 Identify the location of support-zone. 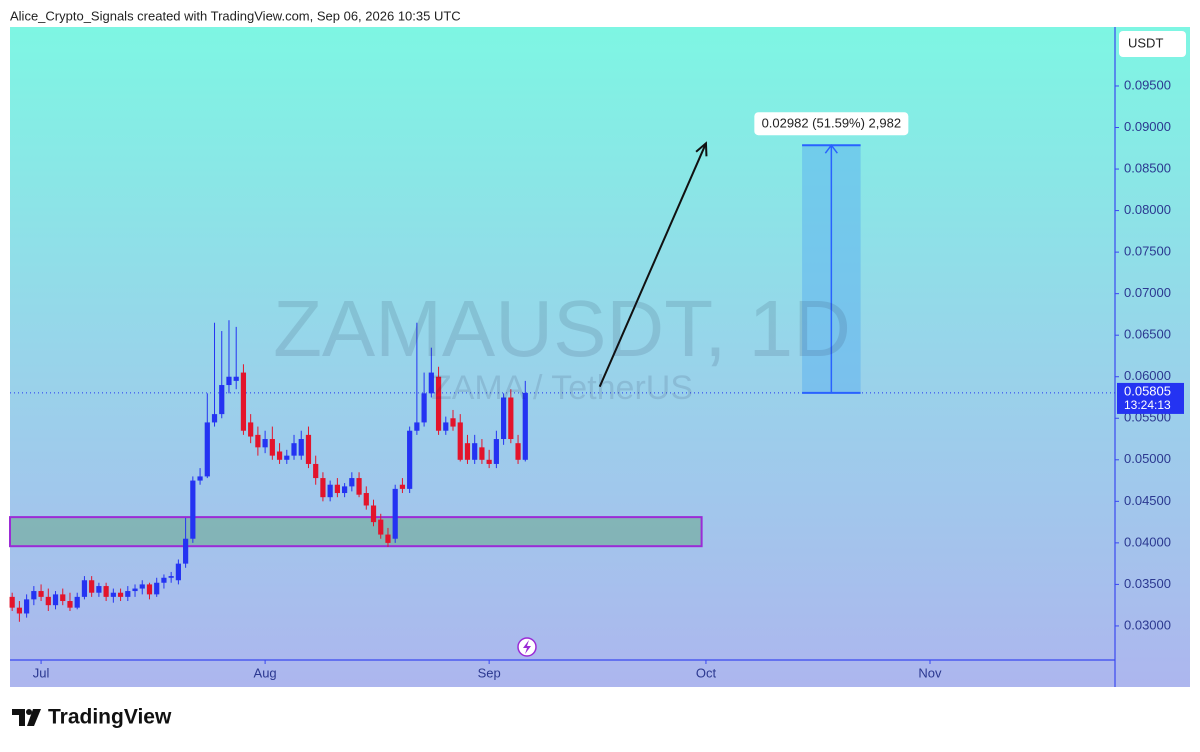
(356, 532).